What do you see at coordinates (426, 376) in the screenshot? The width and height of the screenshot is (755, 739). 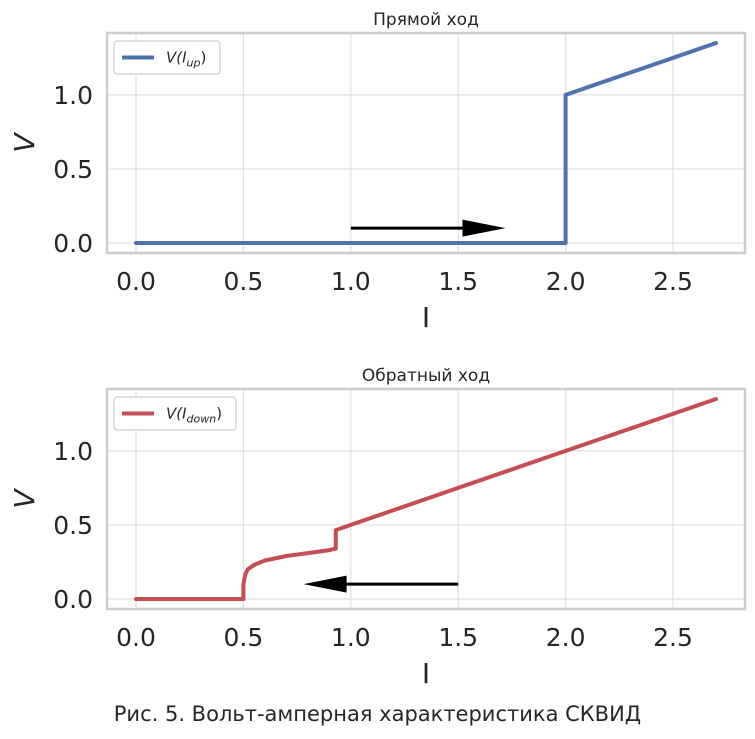 I see `subplot-title: Обратный ход` at bounding box center [426, 376].